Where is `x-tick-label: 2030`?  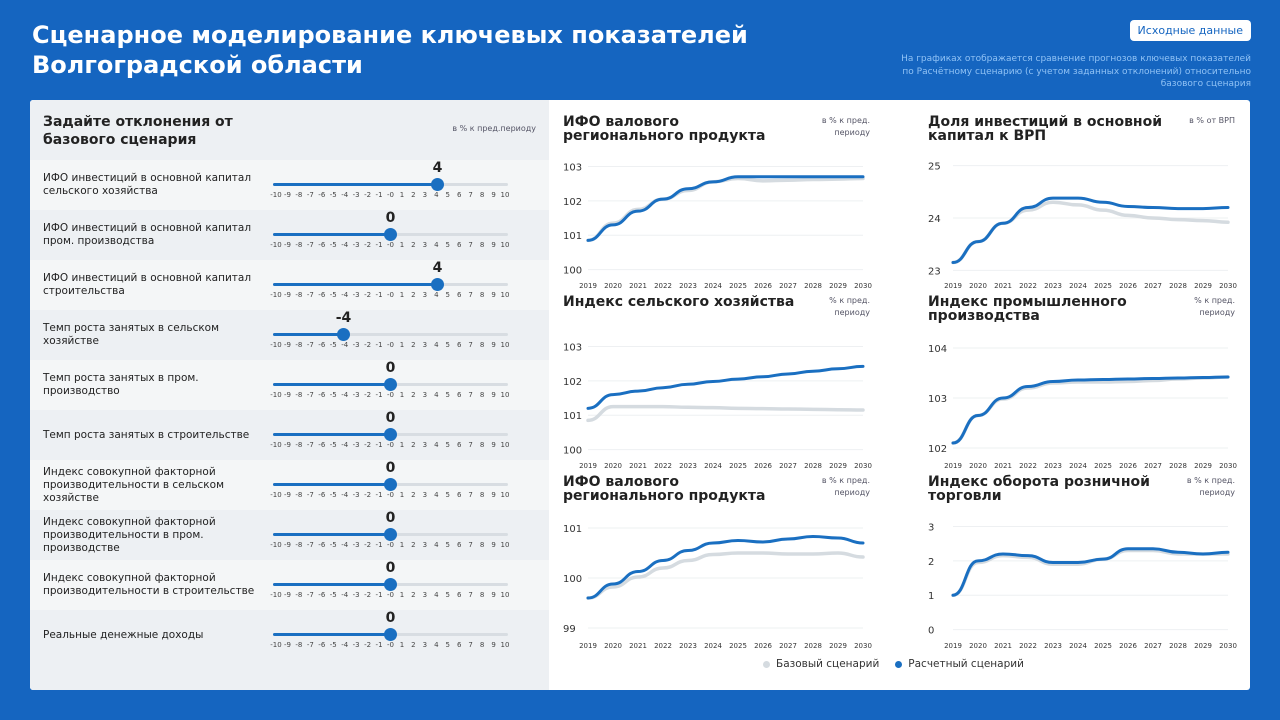 x-tick-label: 2030 is located at coordinates (1228, 466).